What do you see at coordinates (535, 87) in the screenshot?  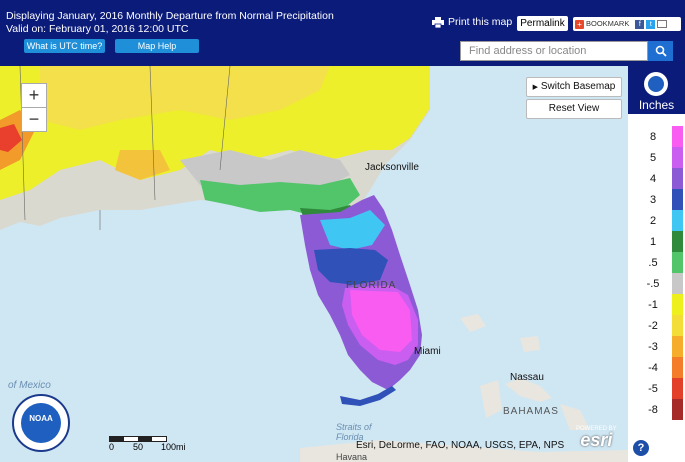 I see `caret-right-icon: ▶` at bounding box center [535, 87].